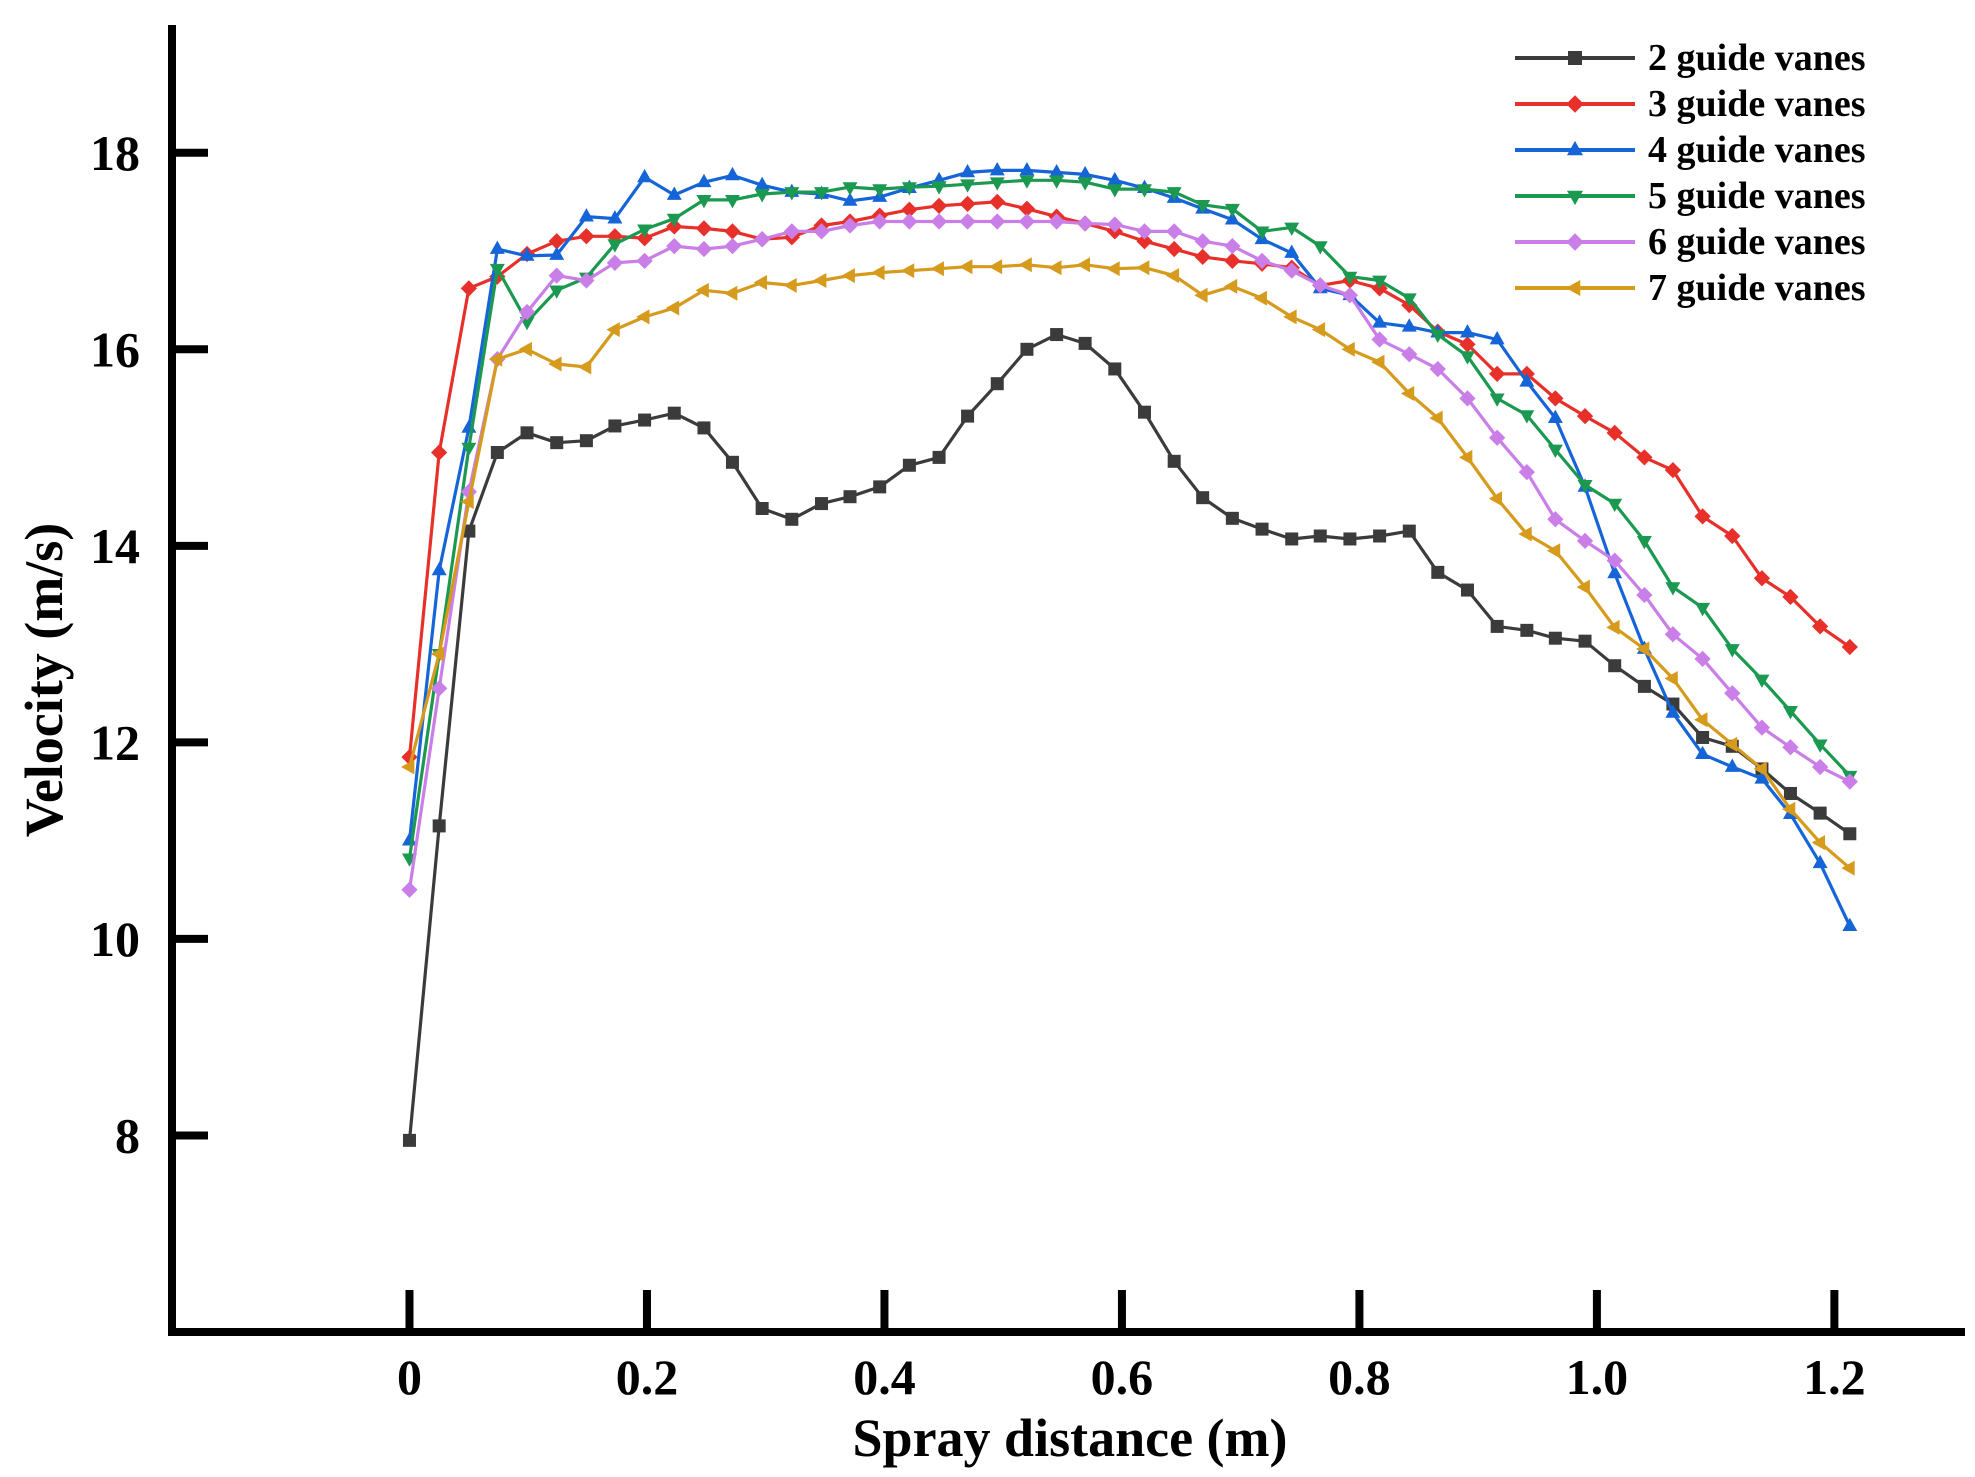  What do you see at coordinates (1575, 58) in the screenshot?
I see `legend-swatch-marker` at bounding box center [1575, 58].